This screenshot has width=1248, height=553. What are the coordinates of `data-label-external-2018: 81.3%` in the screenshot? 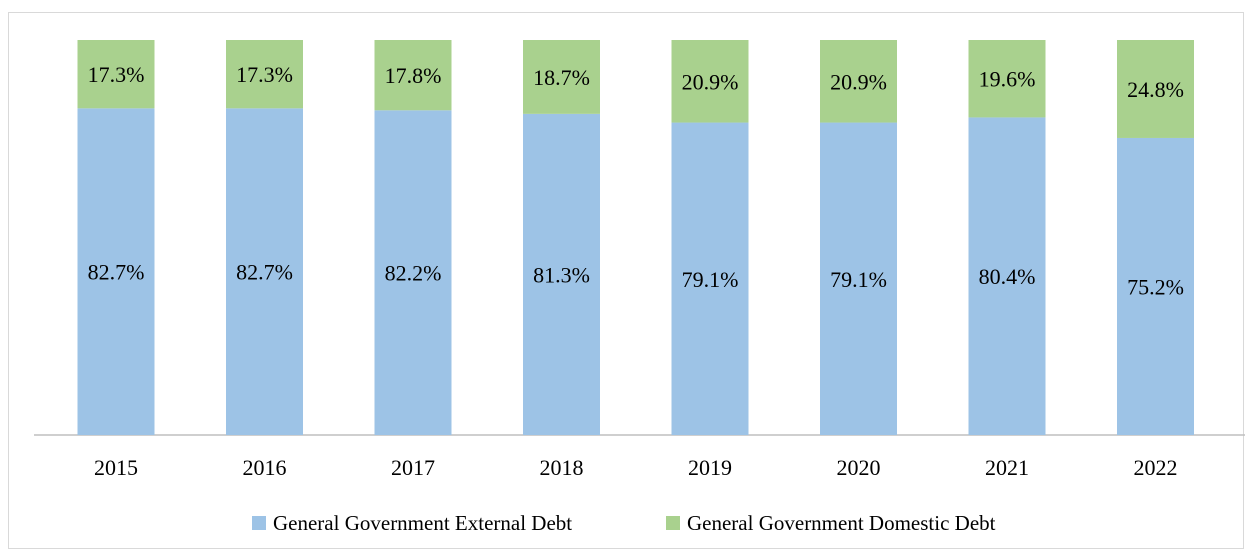 It's located at (561, 274).